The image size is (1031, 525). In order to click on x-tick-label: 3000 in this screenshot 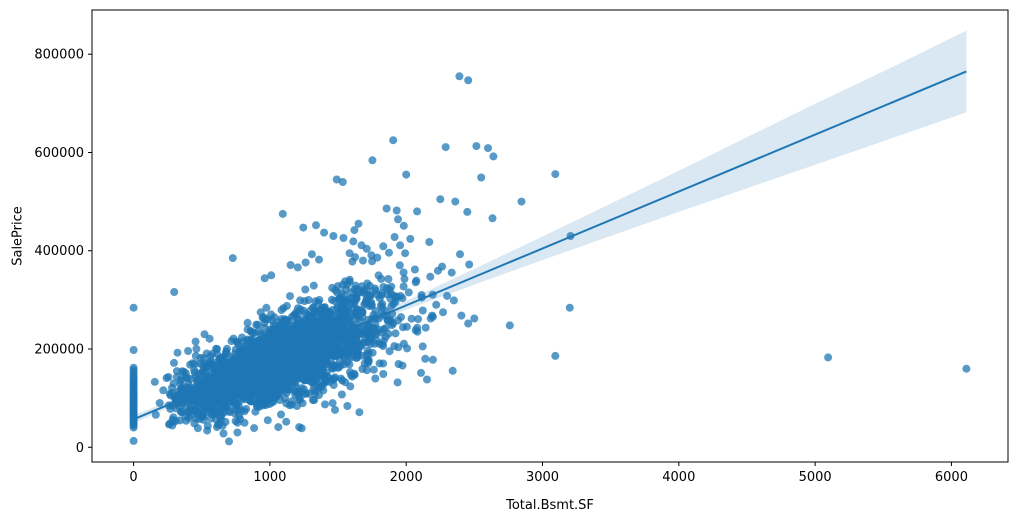, I will do `click(542, 477)`.